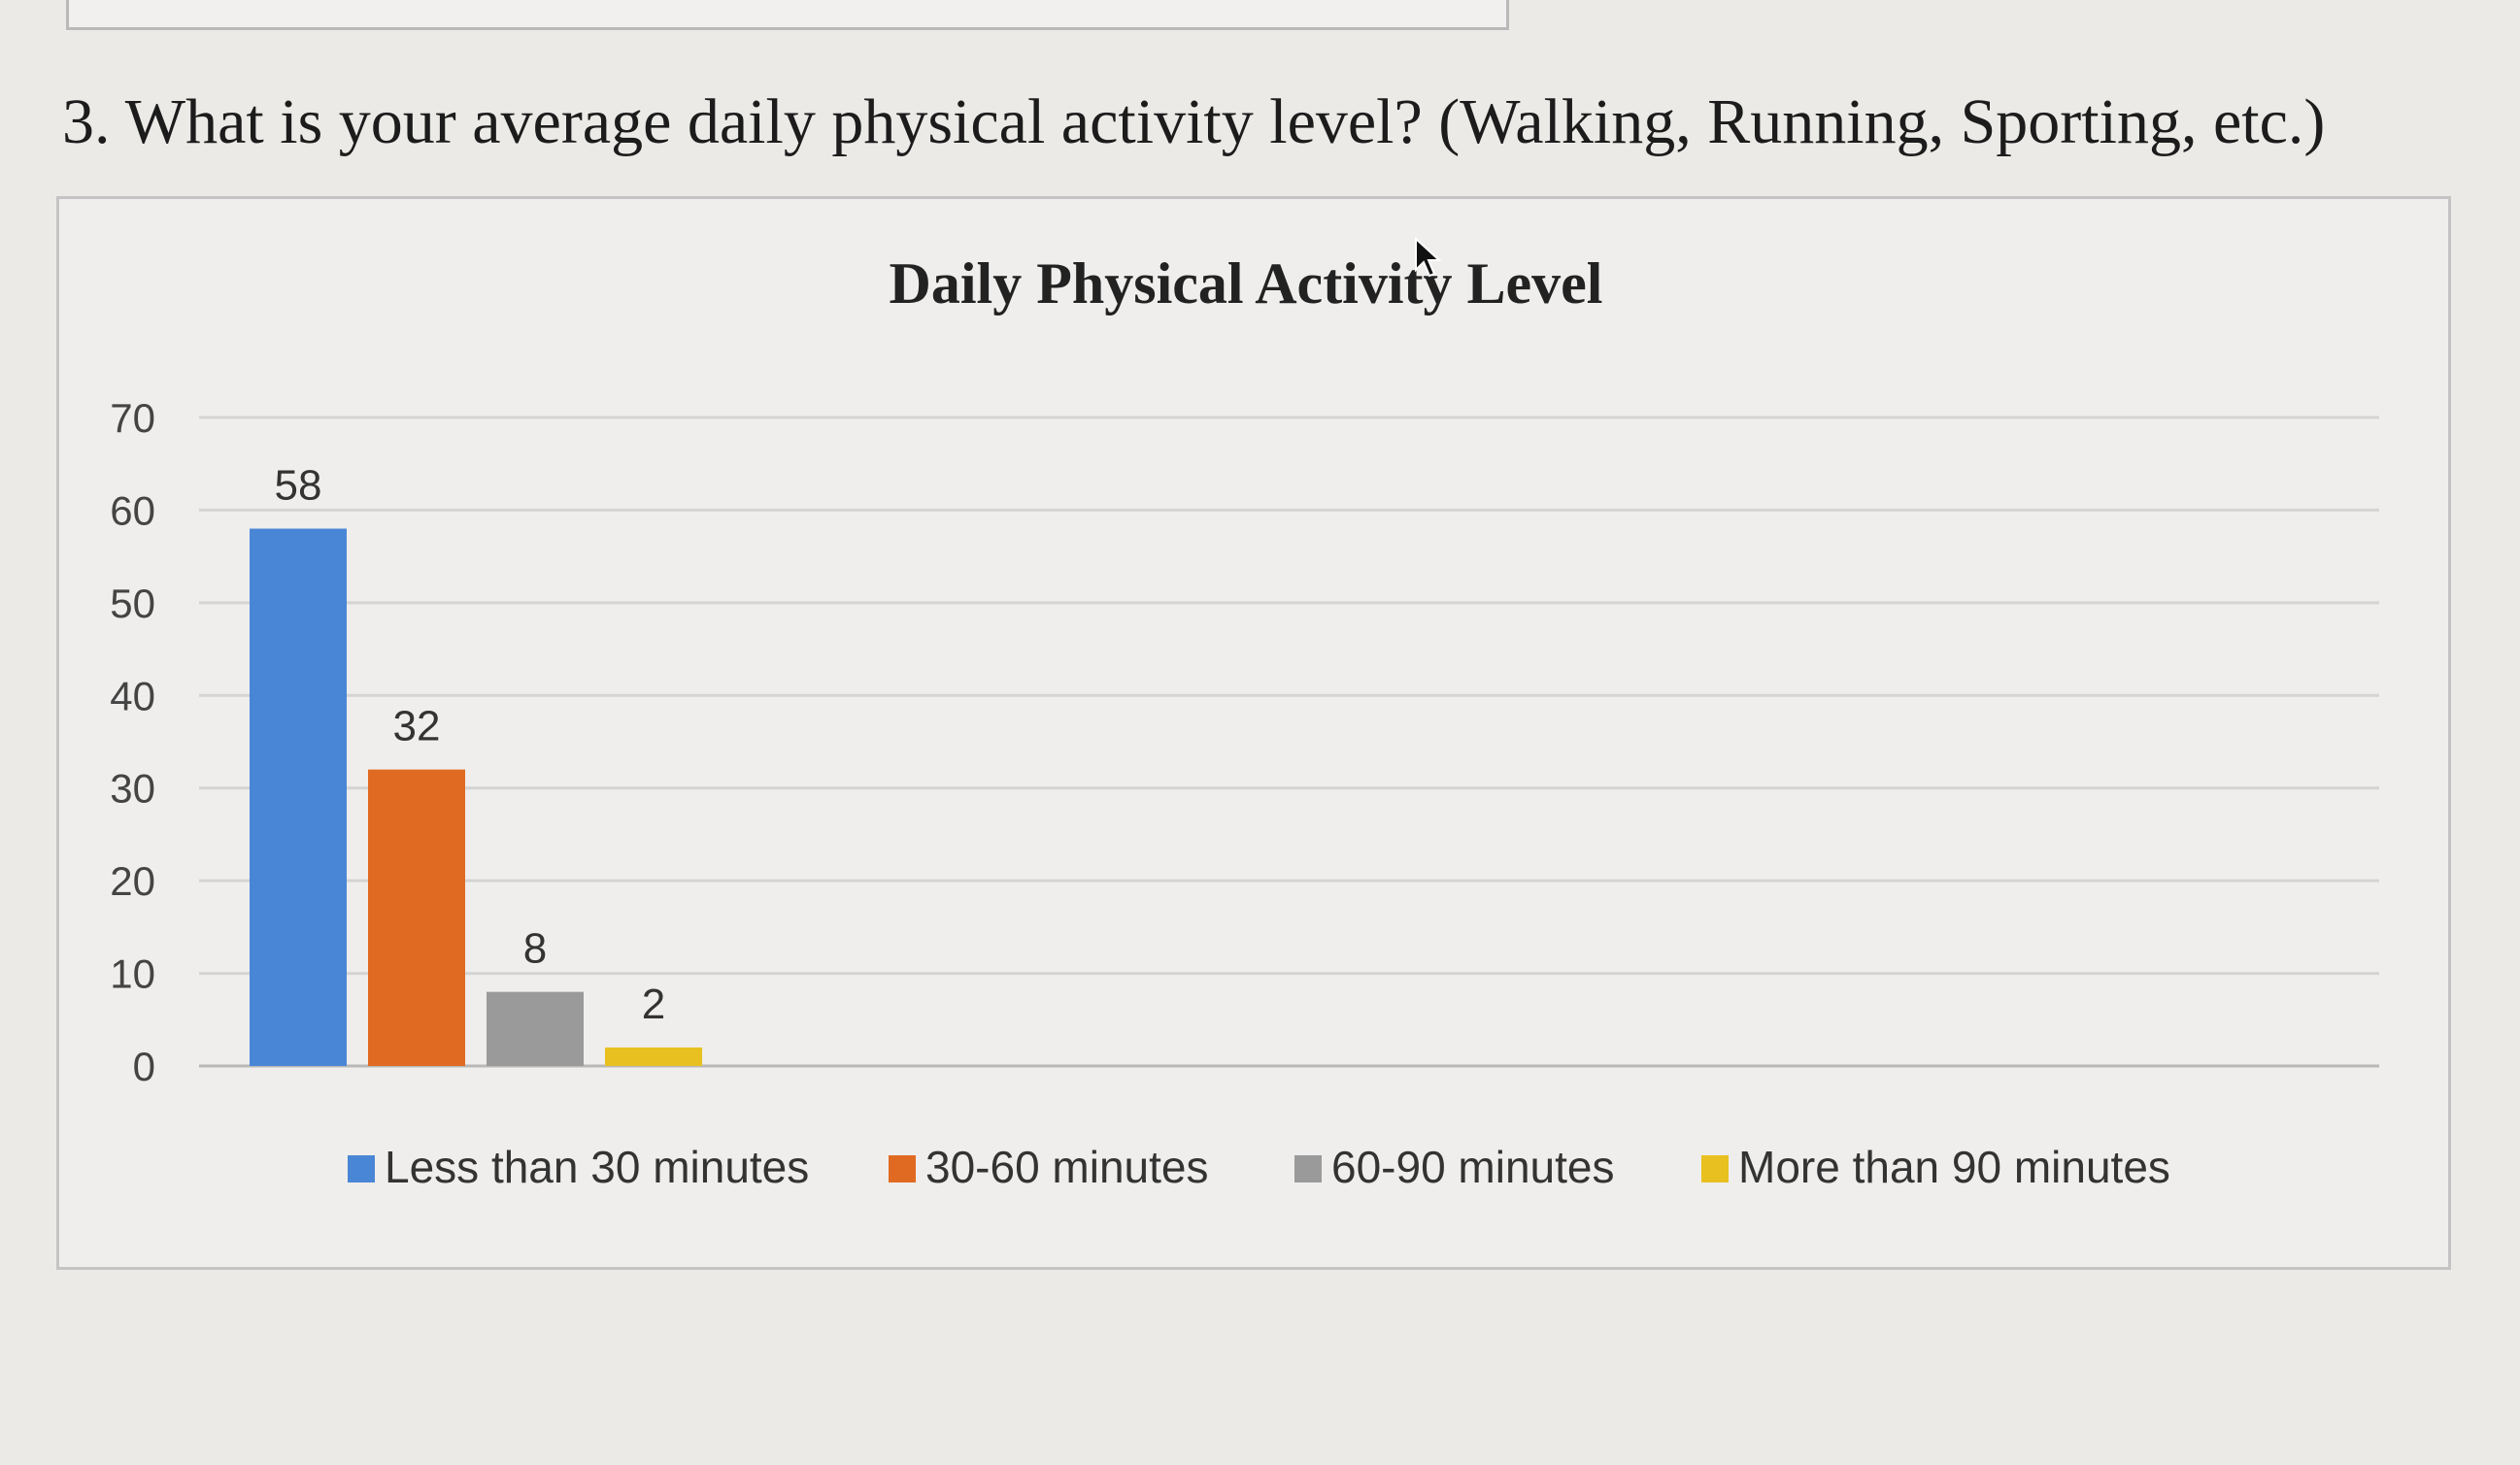 The image size is (2520, 1465). Describe the element at coordinates (132, 510) in the screenshot. I see `y-tick-label: 60` at that location.